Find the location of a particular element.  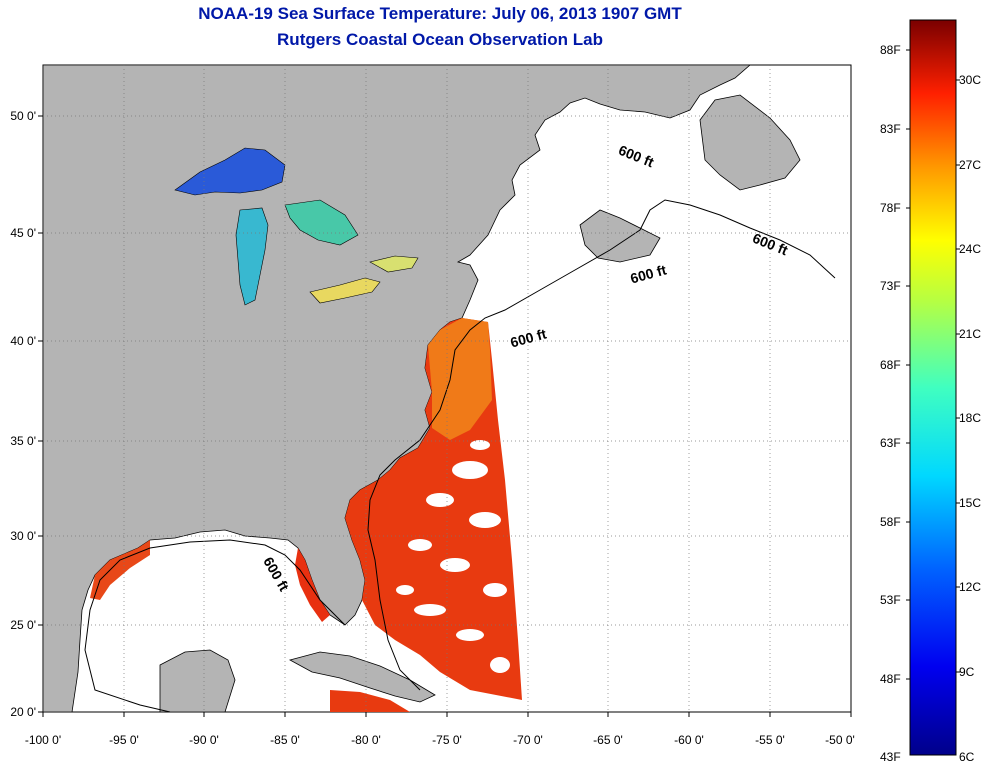

colorbar-f-label: 88F is located at coordinates (890, 50).